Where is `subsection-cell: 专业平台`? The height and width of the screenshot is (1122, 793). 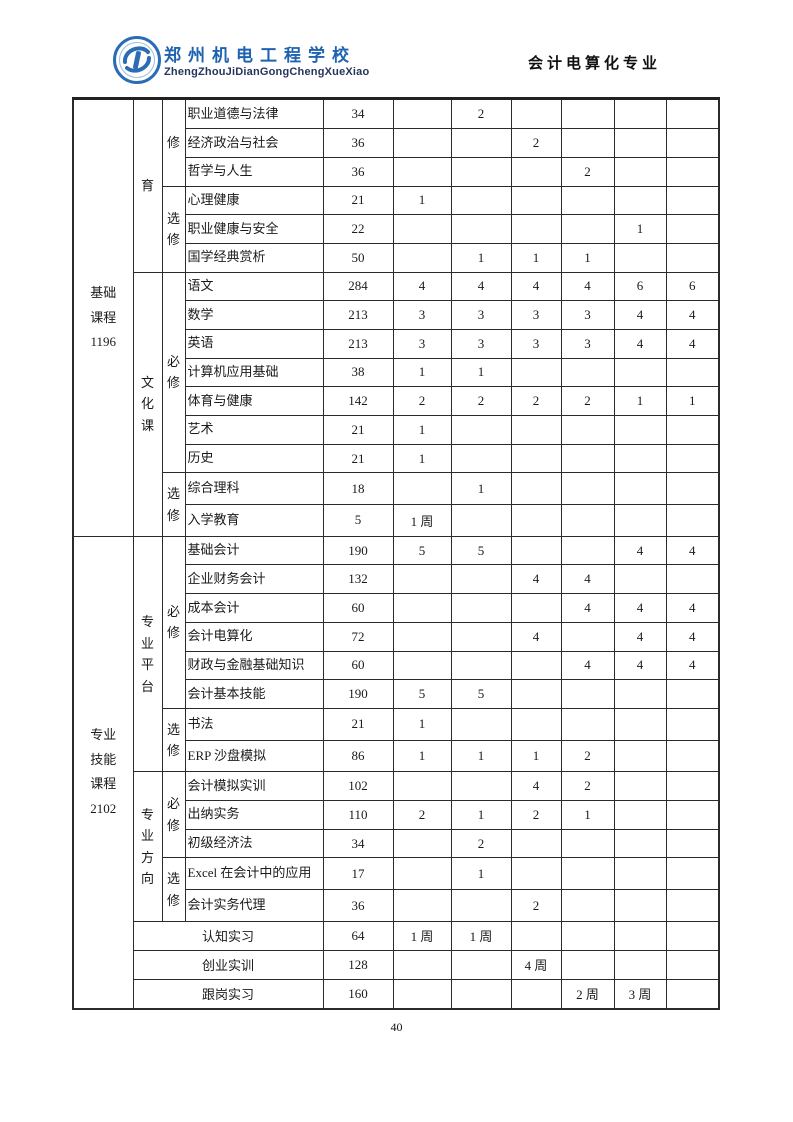 subsection-cell: 专业平台 is located at coordinates (147, 654).